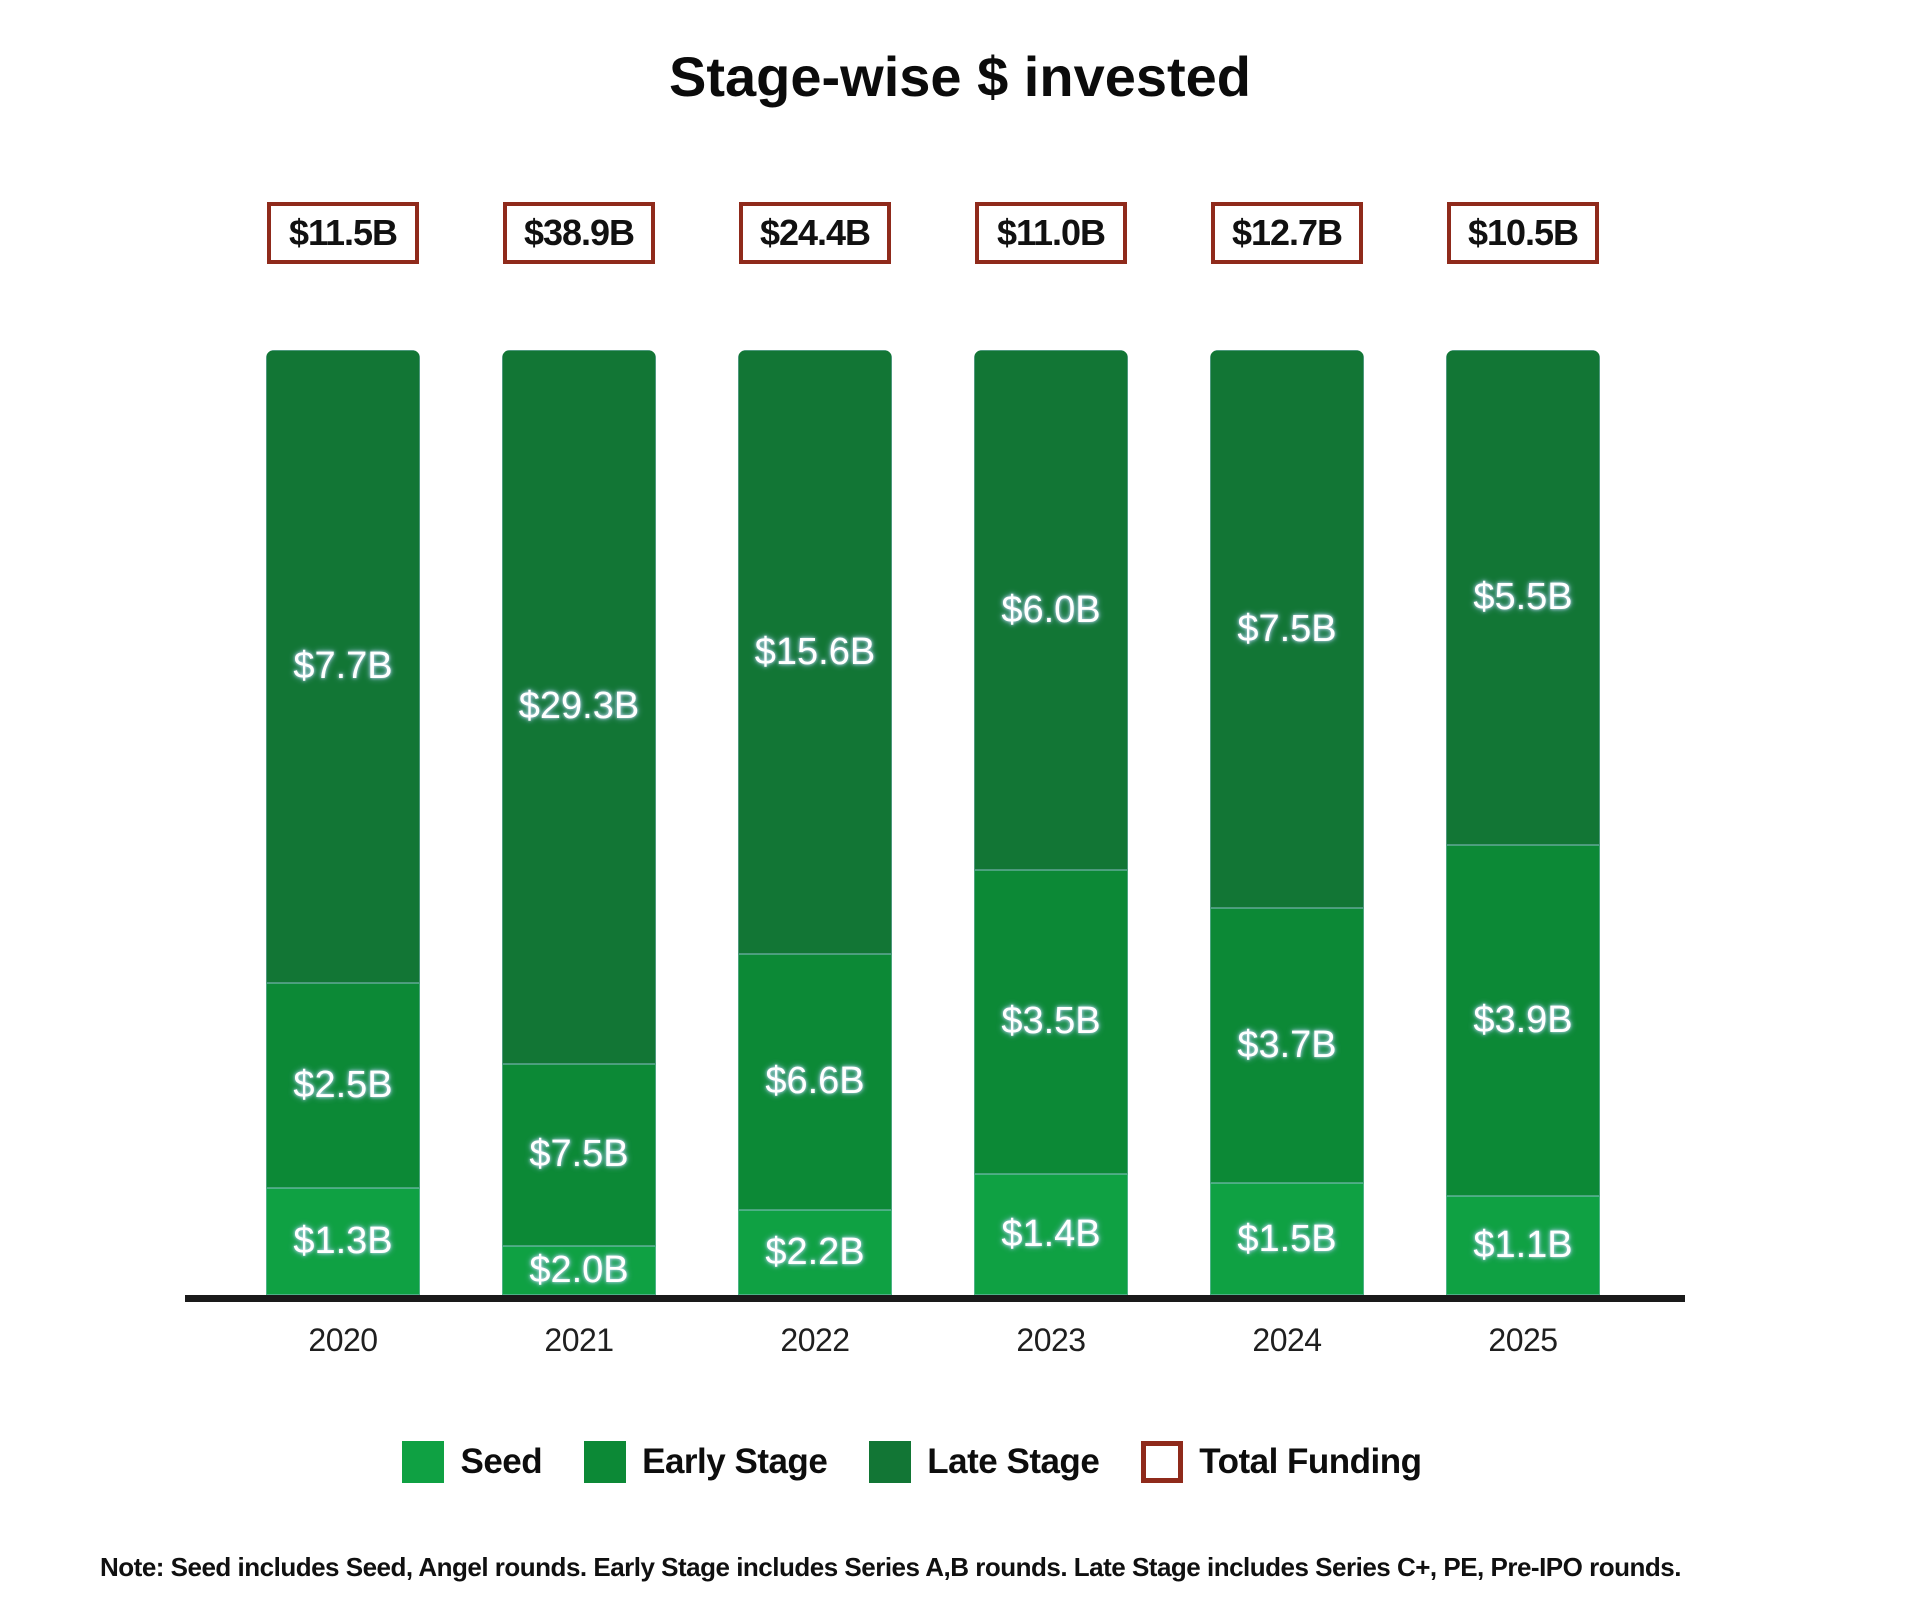 This screenshot has height=1600, width=1920. Describe the element at coordinates (935, 233) in the screenshot. I see `total-funding-row: $11.5B $38.9B $24.4B $11.0B $12.7B $10.5B` at that location.